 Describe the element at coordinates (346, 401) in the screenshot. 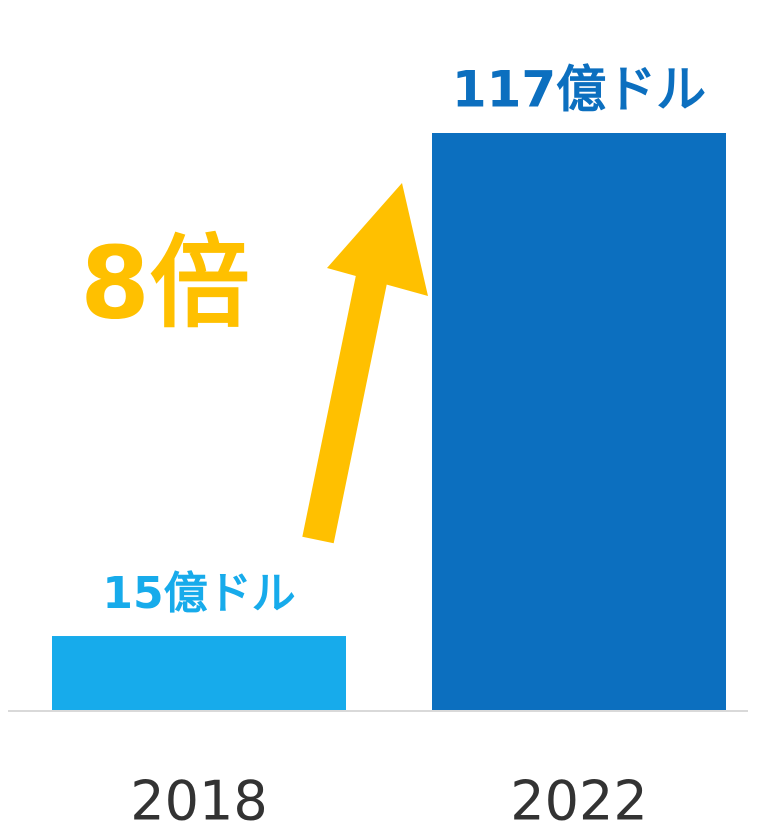

I see `arrow-shaft` at that location.